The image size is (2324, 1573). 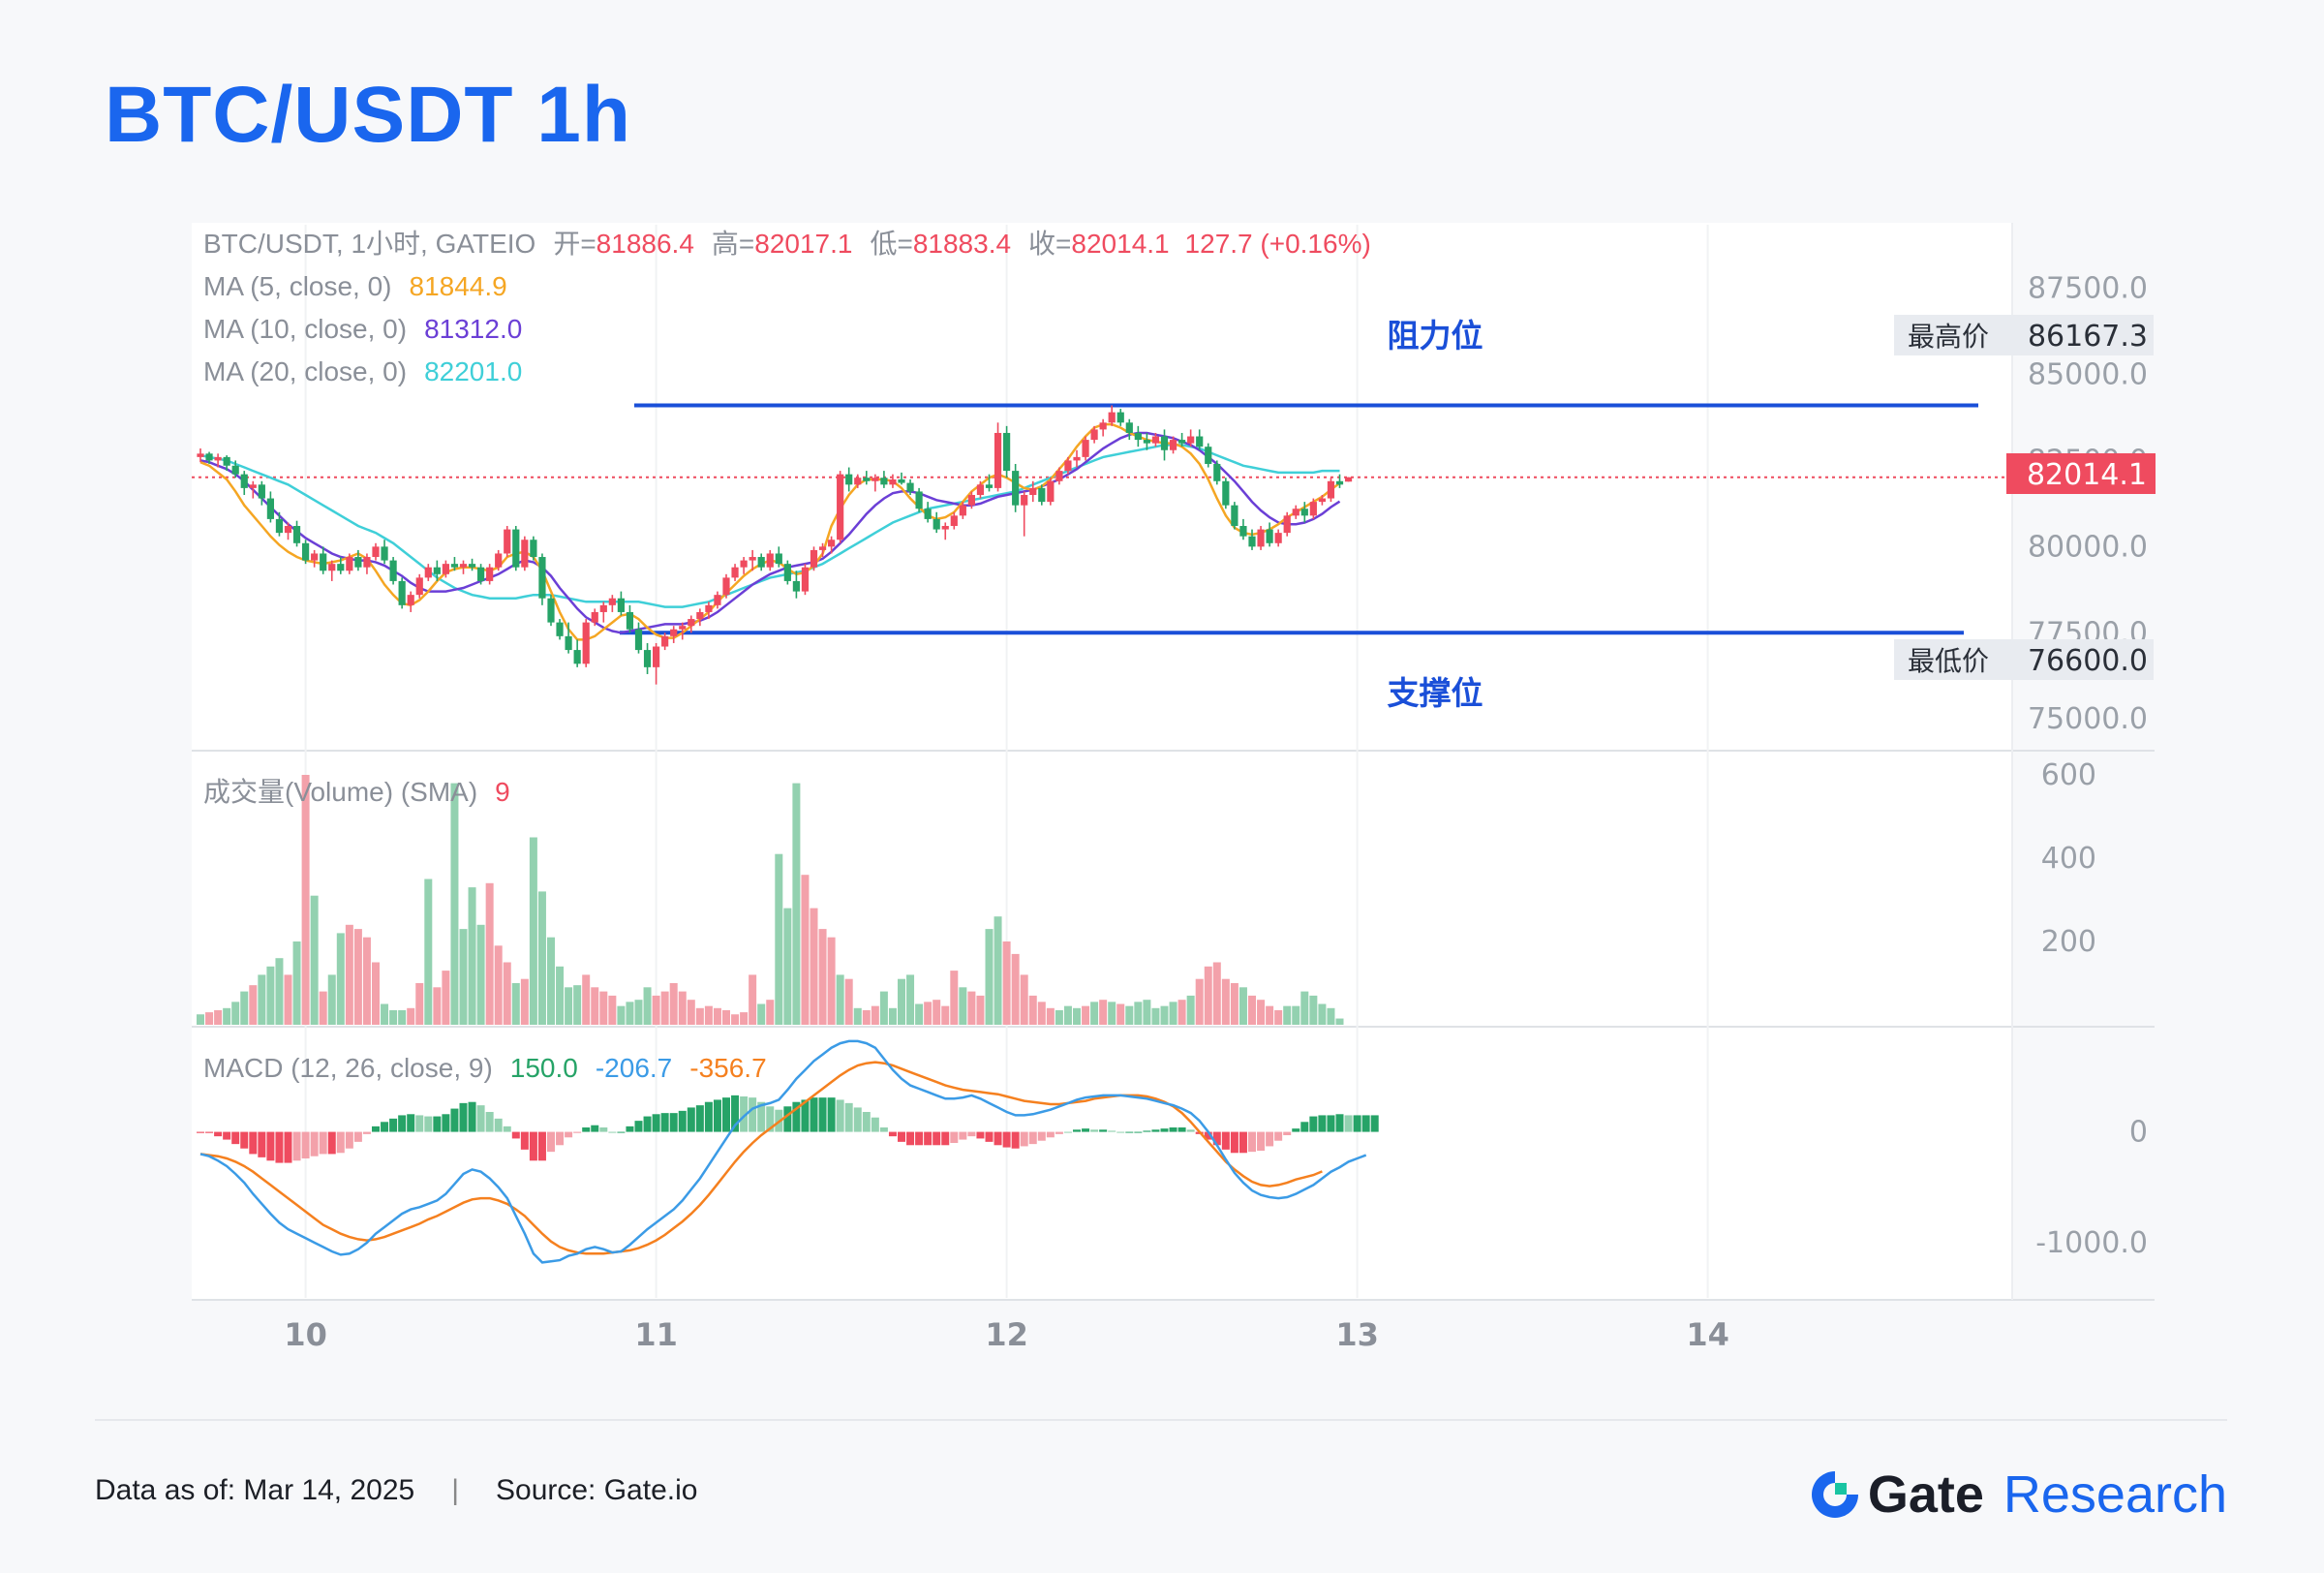 What do you see at coordinates (2088, 375) in the screenshot?
I see `price-tick-label: 85000.0` at bounding box center [2088, 375].